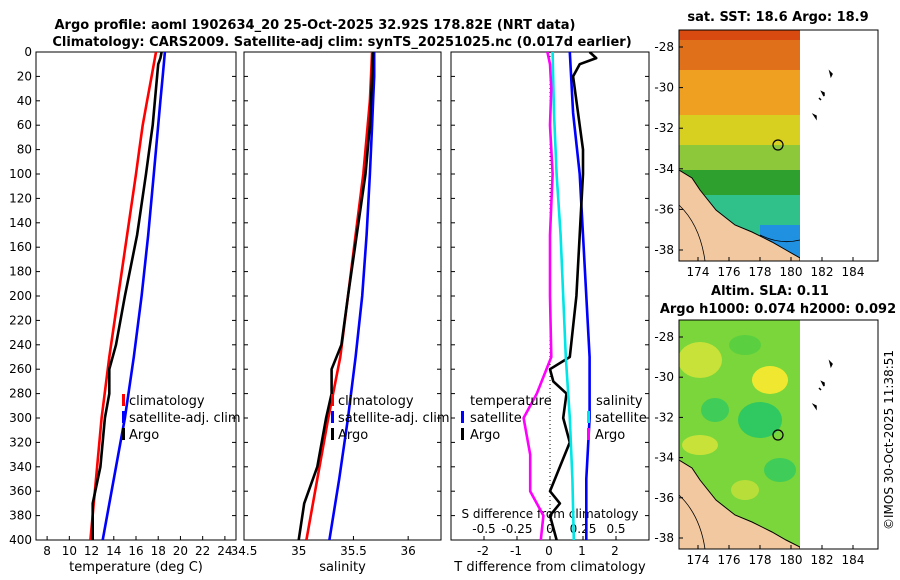  What do you see at coordinates (853, 560) in the screenshot?
I see `map-xtick-label: 184` at bounding box center [853, 560].